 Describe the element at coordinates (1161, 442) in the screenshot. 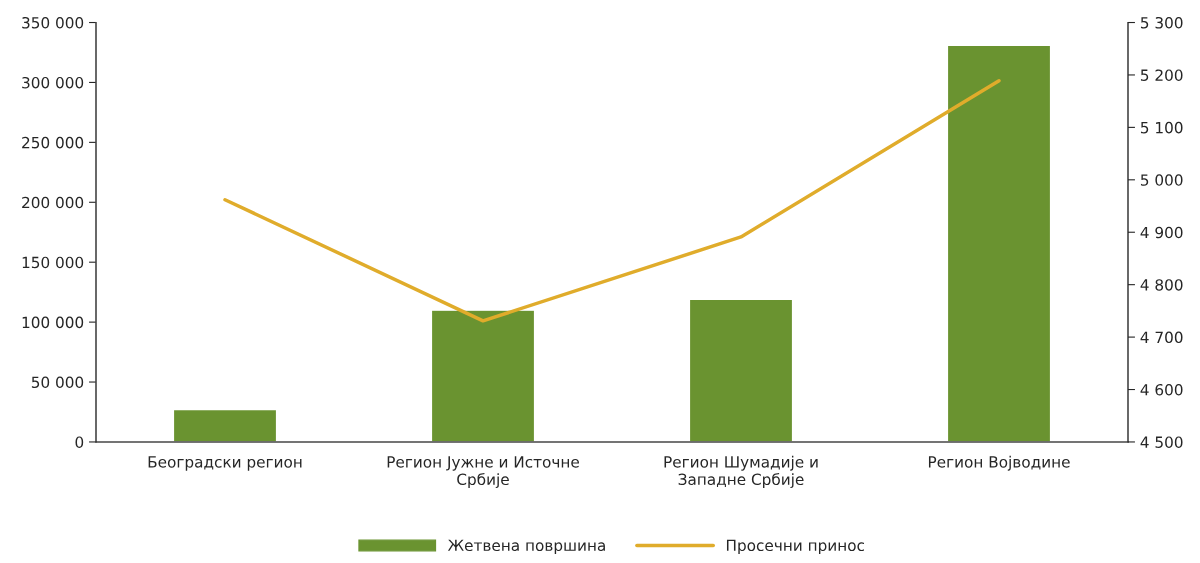

I see `y2-tick-label: 4 500` at that location.